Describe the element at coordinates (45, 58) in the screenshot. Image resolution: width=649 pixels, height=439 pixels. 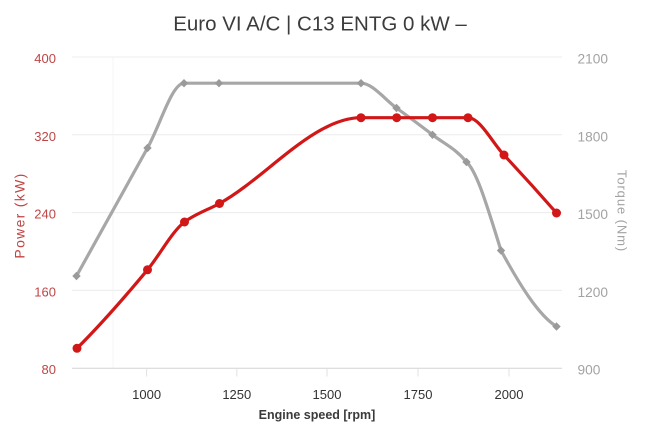
I see `svg-text: 400` at that location.